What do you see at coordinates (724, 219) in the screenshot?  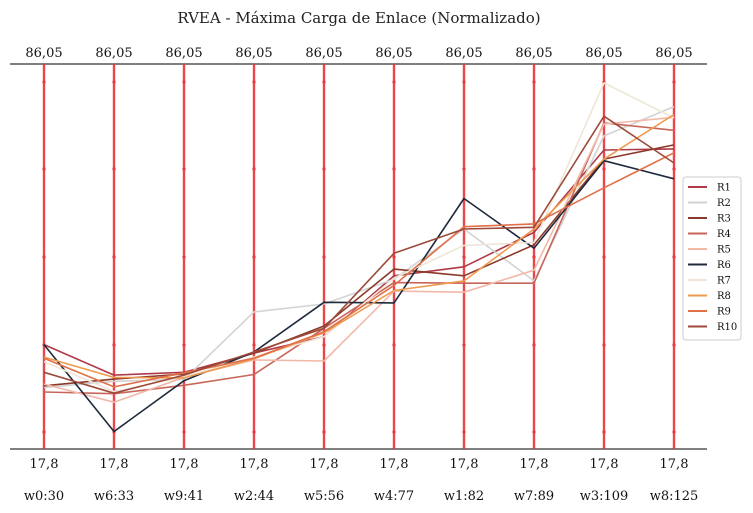 I see `legend-label-r3: R3` at bounding box center [724, 219].